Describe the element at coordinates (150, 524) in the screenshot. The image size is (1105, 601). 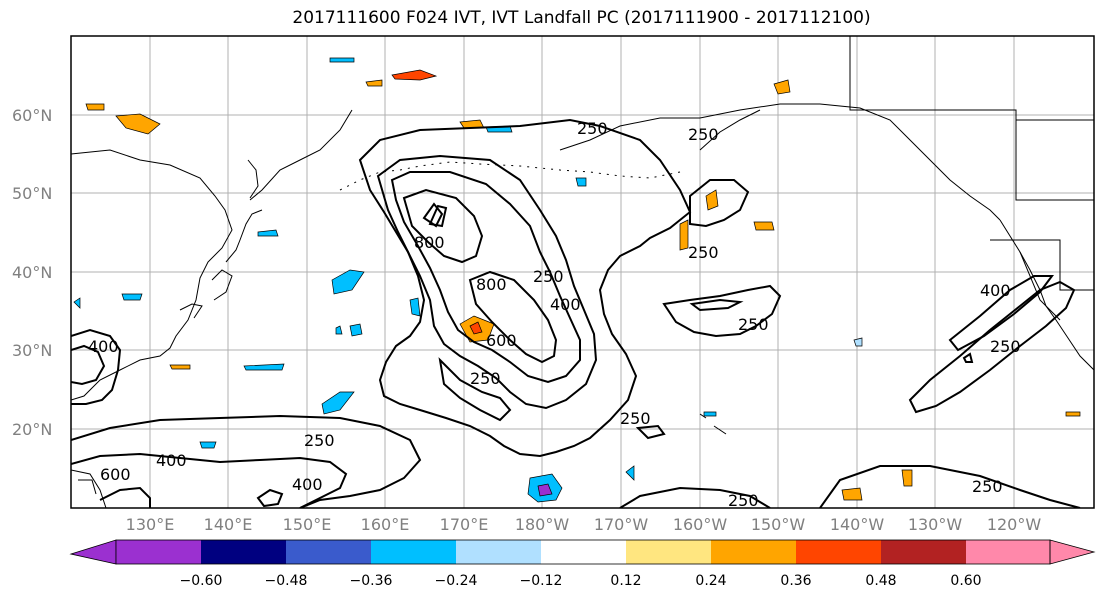
I see `lon-label: 130°E` at that location.